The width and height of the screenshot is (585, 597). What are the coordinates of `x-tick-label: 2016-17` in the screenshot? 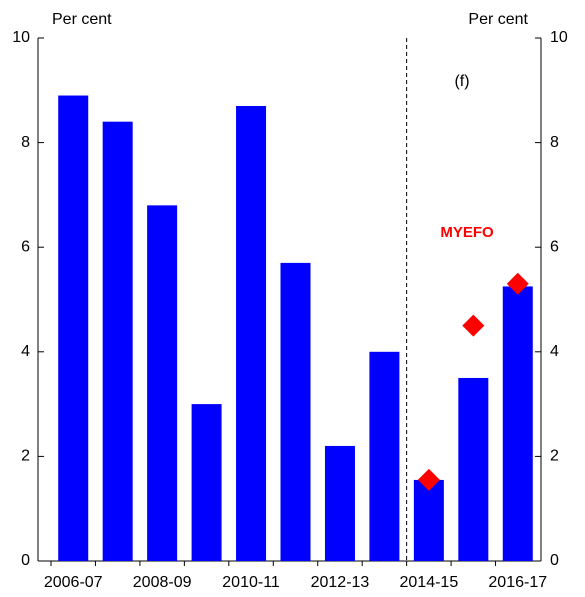 It's located at (517, 582).